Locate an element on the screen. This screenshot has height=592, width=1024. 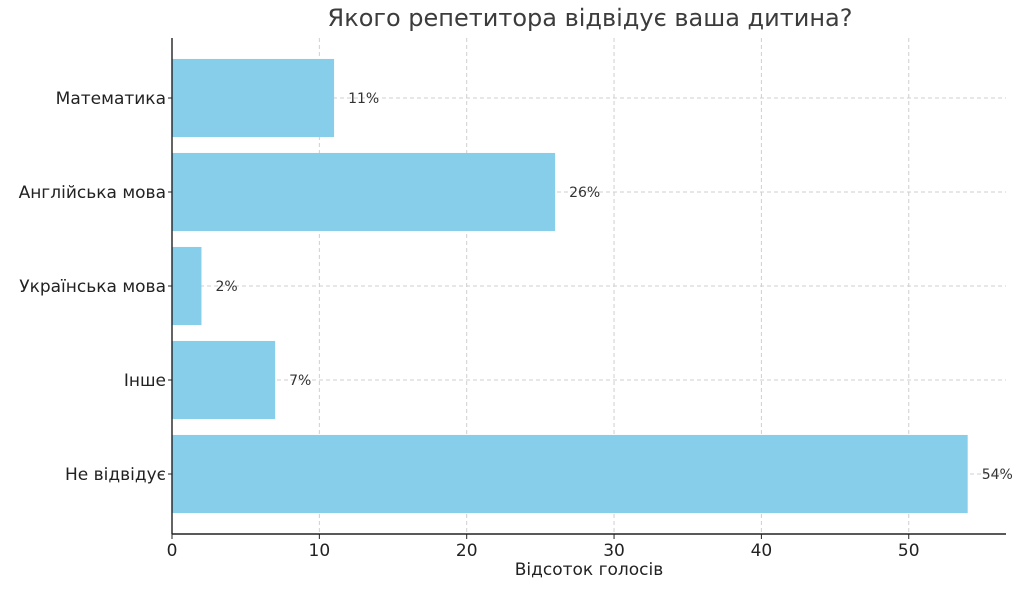
category-label: Не відвідує is located at coordinates (115, 475).